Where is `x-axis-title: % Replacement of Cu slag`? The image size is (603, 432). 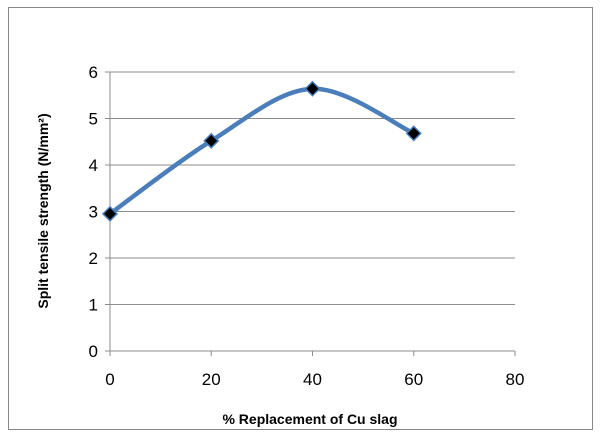
x-axis-title: % Replacement of Cu slag is located at coordinates (309, 419).